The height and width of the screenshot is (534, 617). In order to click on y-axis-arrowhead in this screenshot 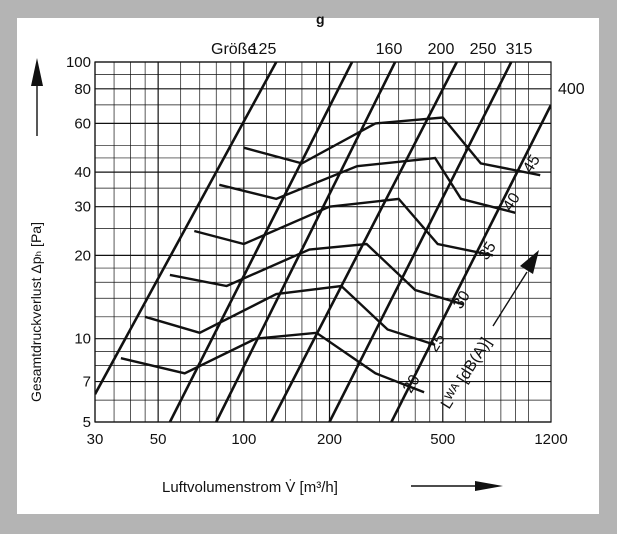, I will do `click(37, 72)`.